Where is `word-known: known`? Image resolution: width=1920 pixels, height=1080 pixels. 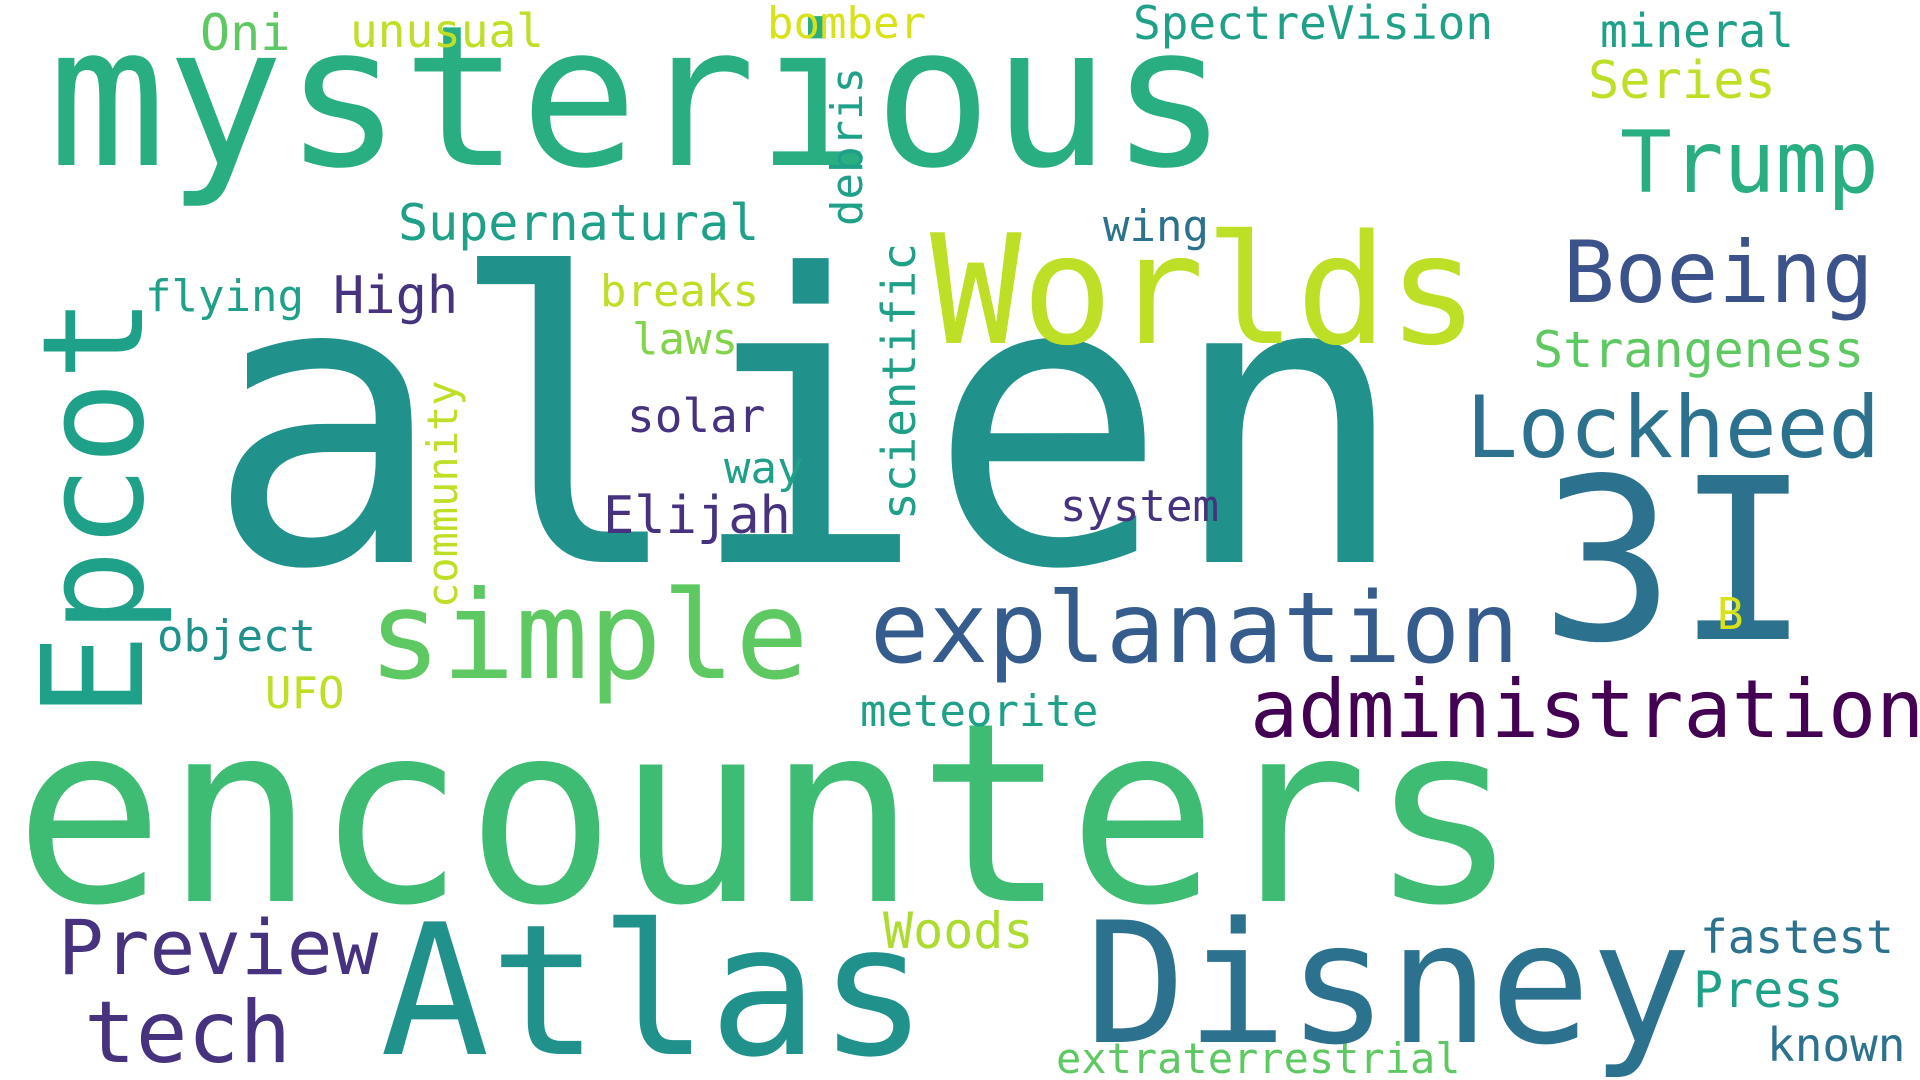 word-known: known is located at coordinates (1836, 1045).